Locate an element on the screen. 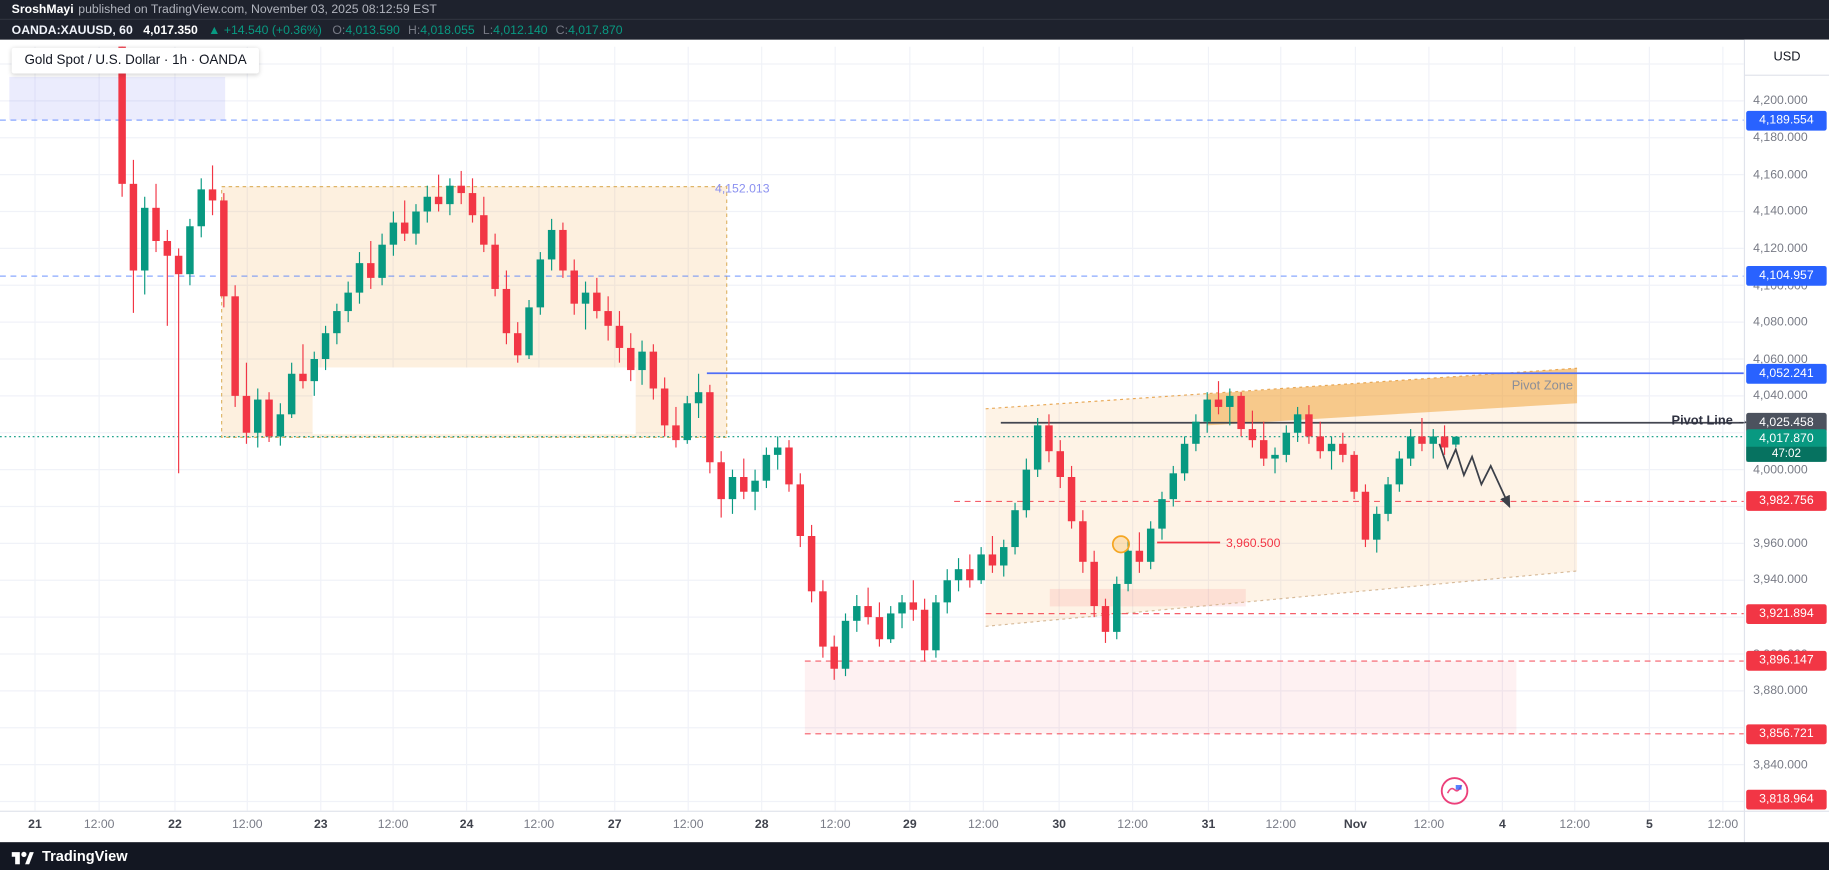 This screenshot has width=1829, height=870. time-tick: 22 is located at coordinates (175, 824).